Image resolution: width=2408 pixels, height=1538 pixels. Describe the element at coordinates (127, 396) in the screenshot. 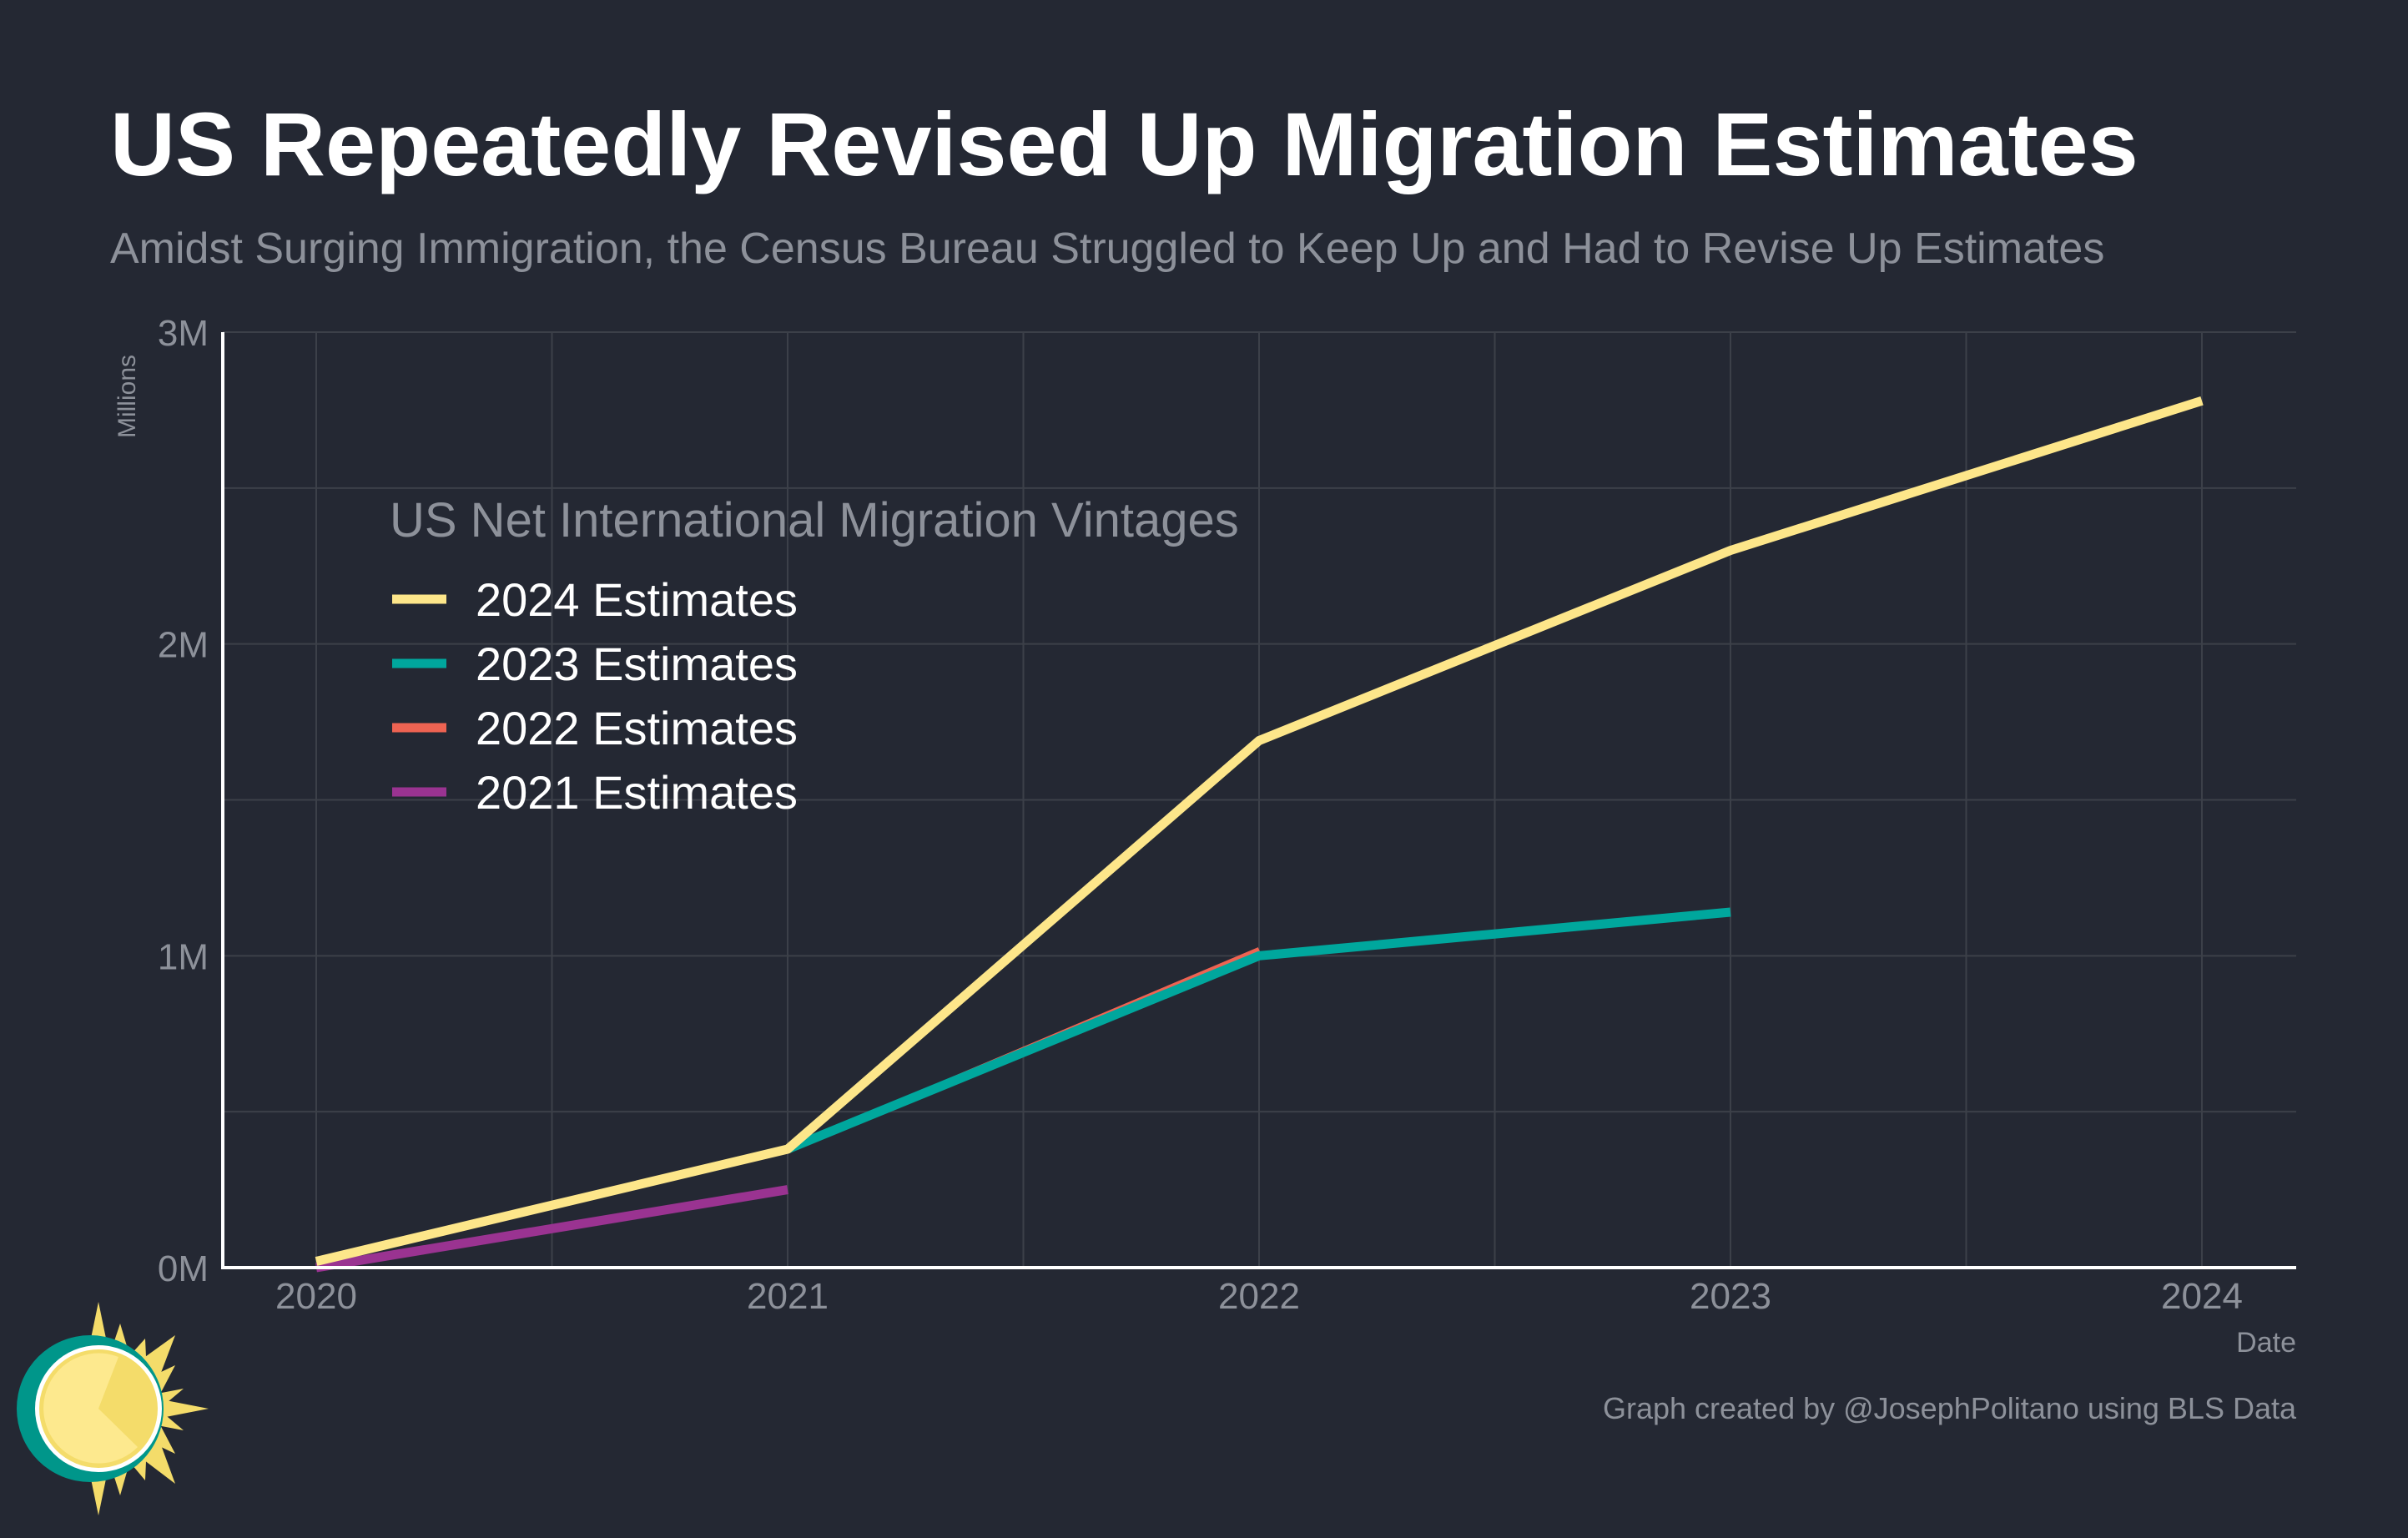

I see `y-axis-label: Millions` at that location.